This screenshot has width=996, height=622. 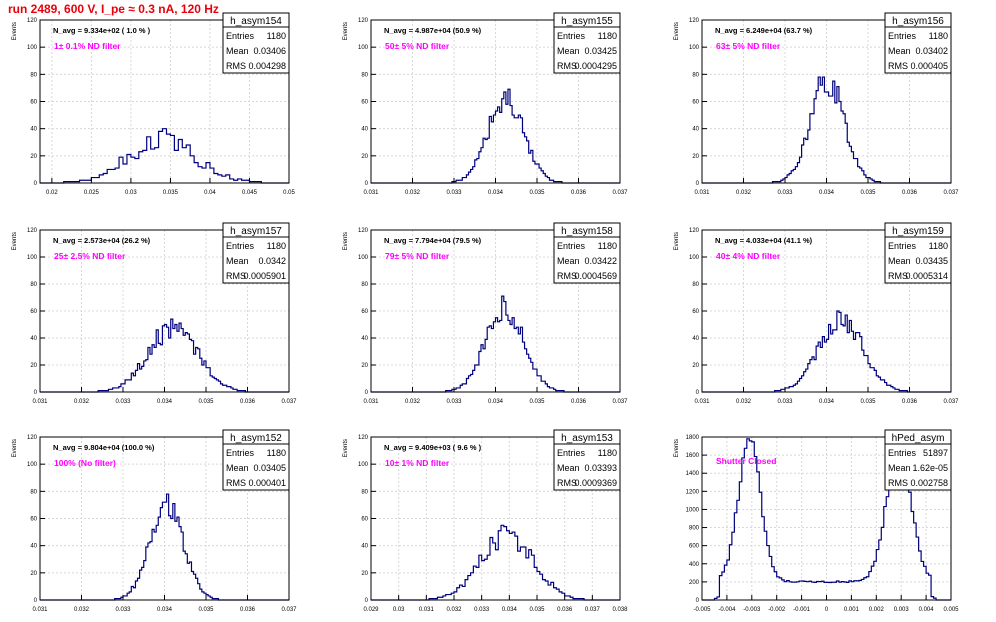 I want to click on x-tick-label: 0.03, so click(x=399, y=610).